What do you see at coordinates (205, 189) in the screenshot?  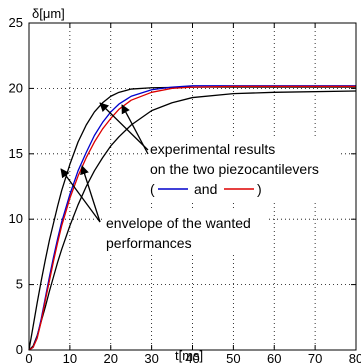 I see `experimental-annotation-line-3-and: and` at bounding box center [205, 189].